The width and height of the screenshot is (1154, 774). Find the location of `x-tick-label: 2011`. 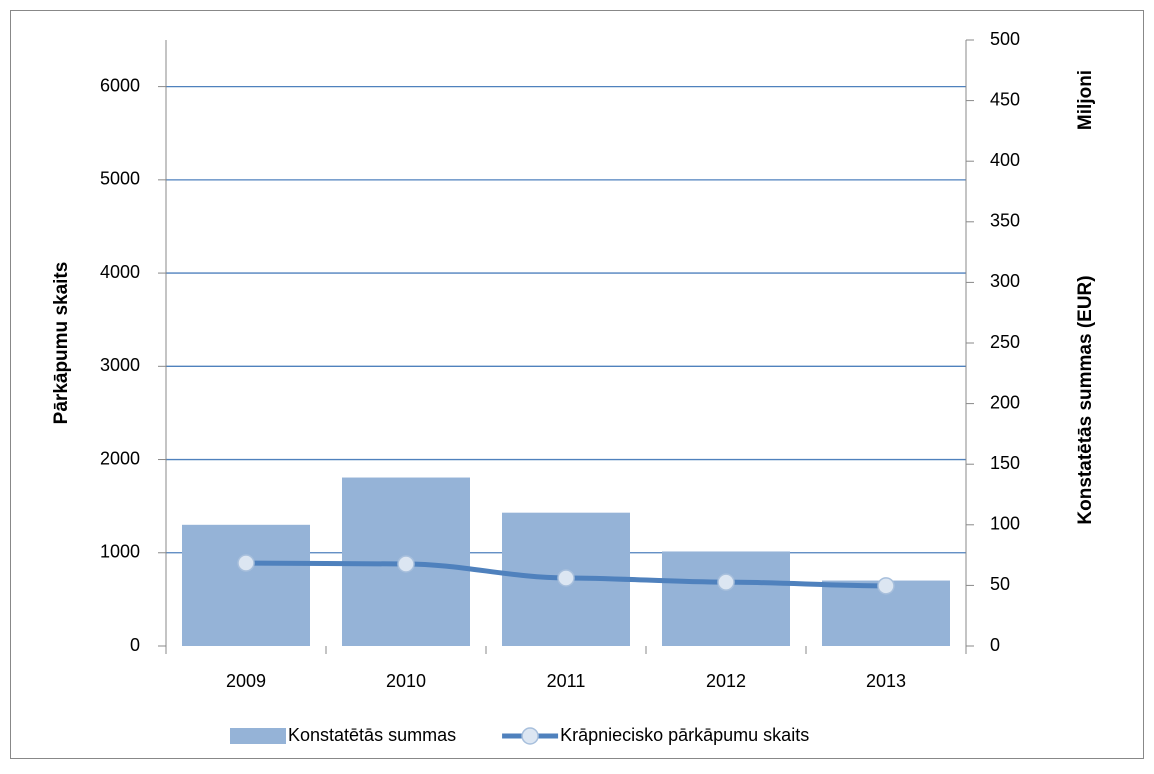

x-tick-label: 2011 is located at coordinates (566, 681).